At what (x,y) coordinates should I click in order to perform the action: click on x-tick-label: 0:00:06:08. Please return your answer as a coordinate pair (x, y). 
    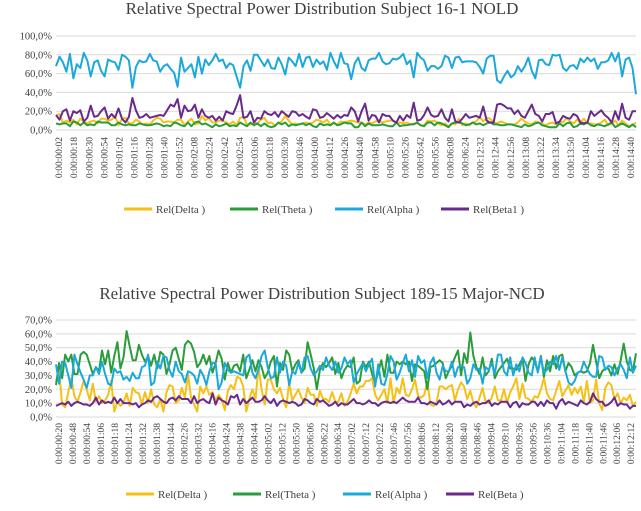
    Looking at the image, I should click on (452, 157).